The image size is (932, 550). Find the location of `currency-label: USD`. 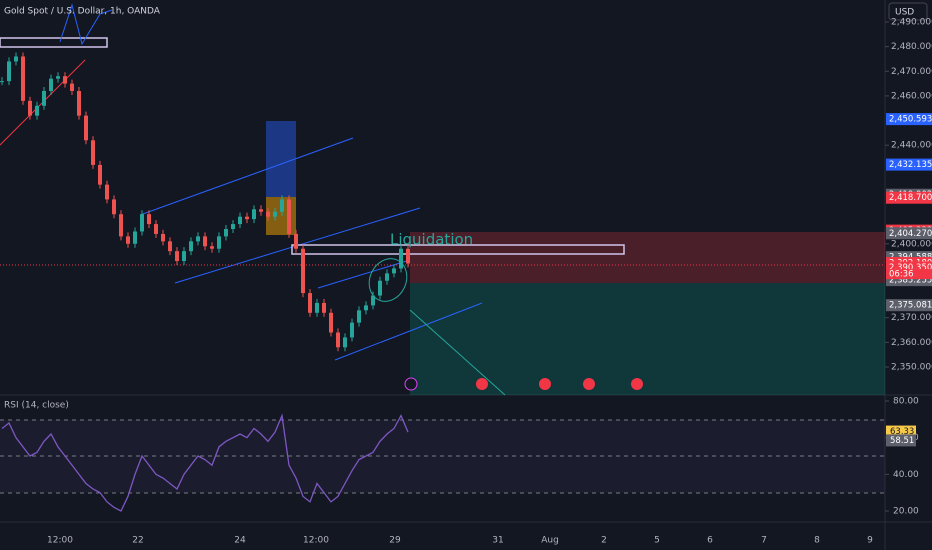

currency-label: USD is located at coordinates (904, 13).